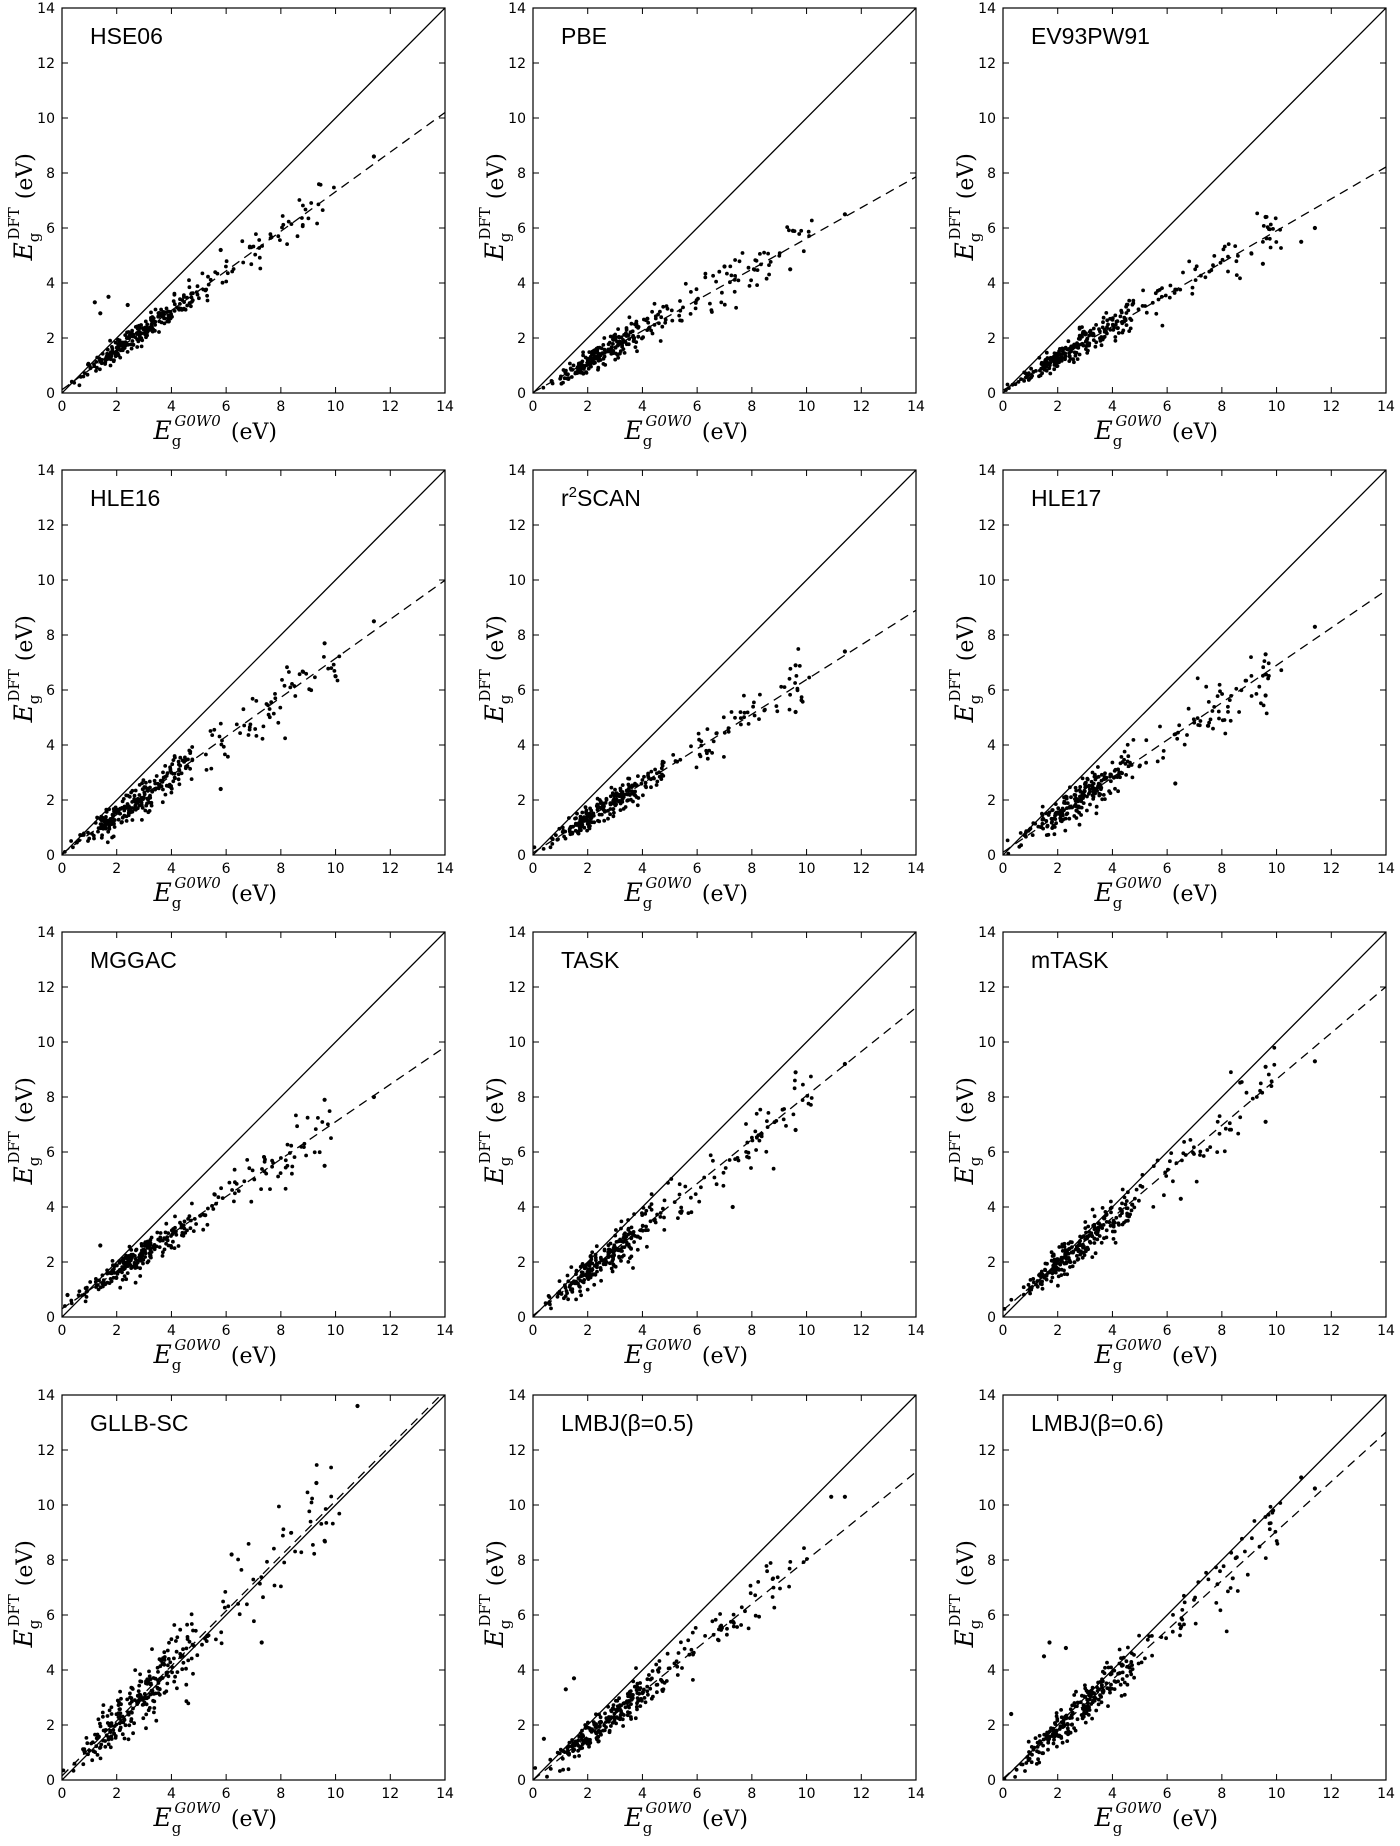  Describe the element at coordinates (46, 1451) in the screenshot. I see `y-tick-label: 12` at that location.